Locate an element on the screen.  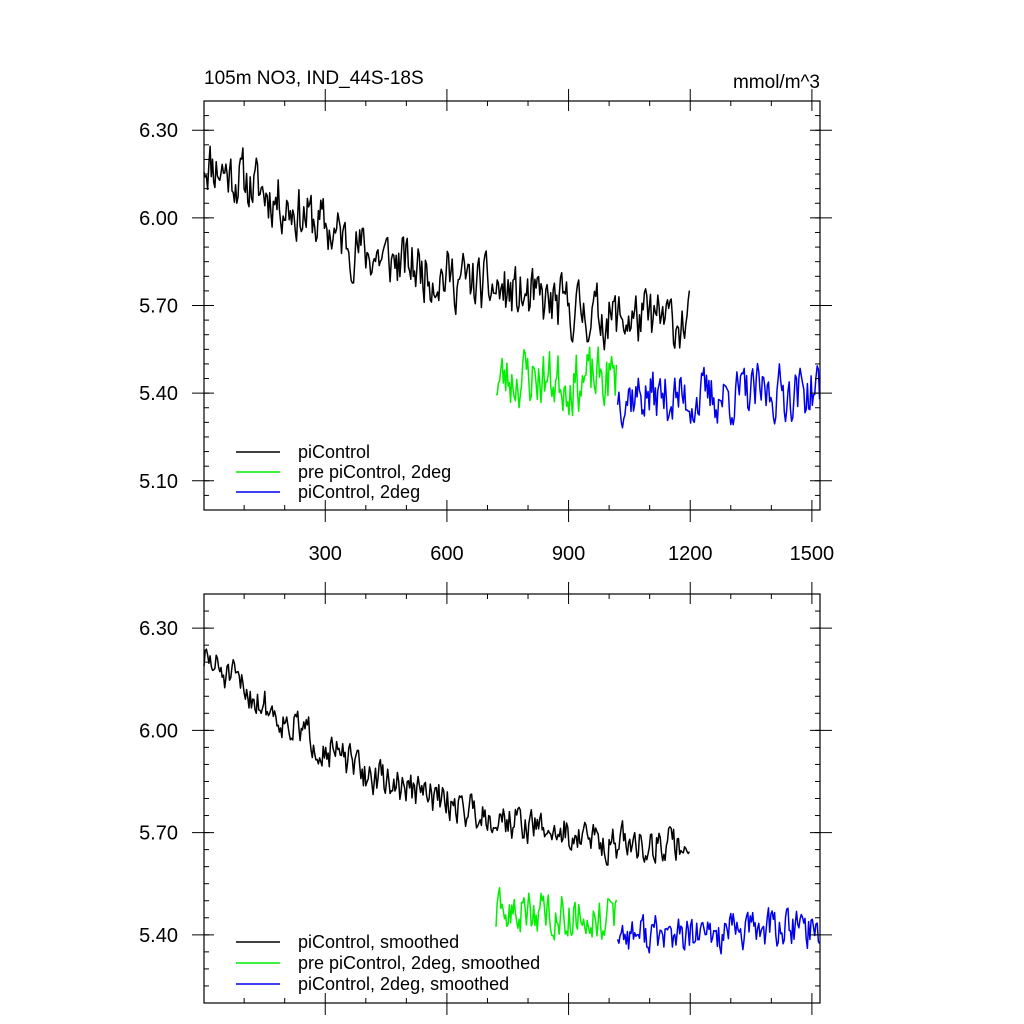
units-label: mmol/m^3 is located at coordinates (776, 82).